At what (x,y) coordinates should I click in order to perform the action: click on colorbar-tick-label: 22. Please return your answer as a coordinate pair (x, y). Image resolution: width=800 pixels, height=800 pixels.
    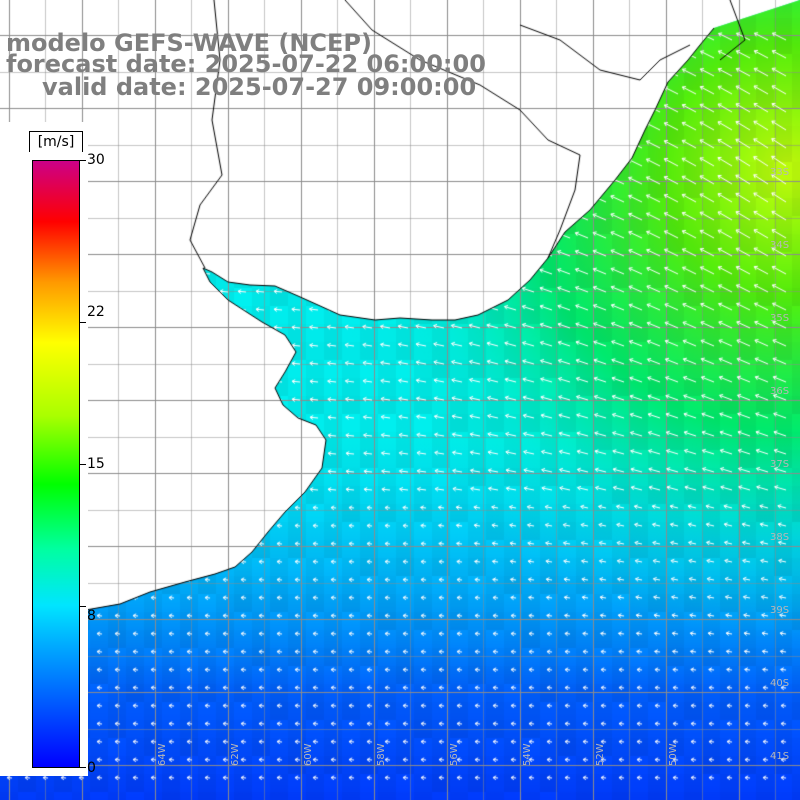
    Looking at the image, I should click on (96, 312).